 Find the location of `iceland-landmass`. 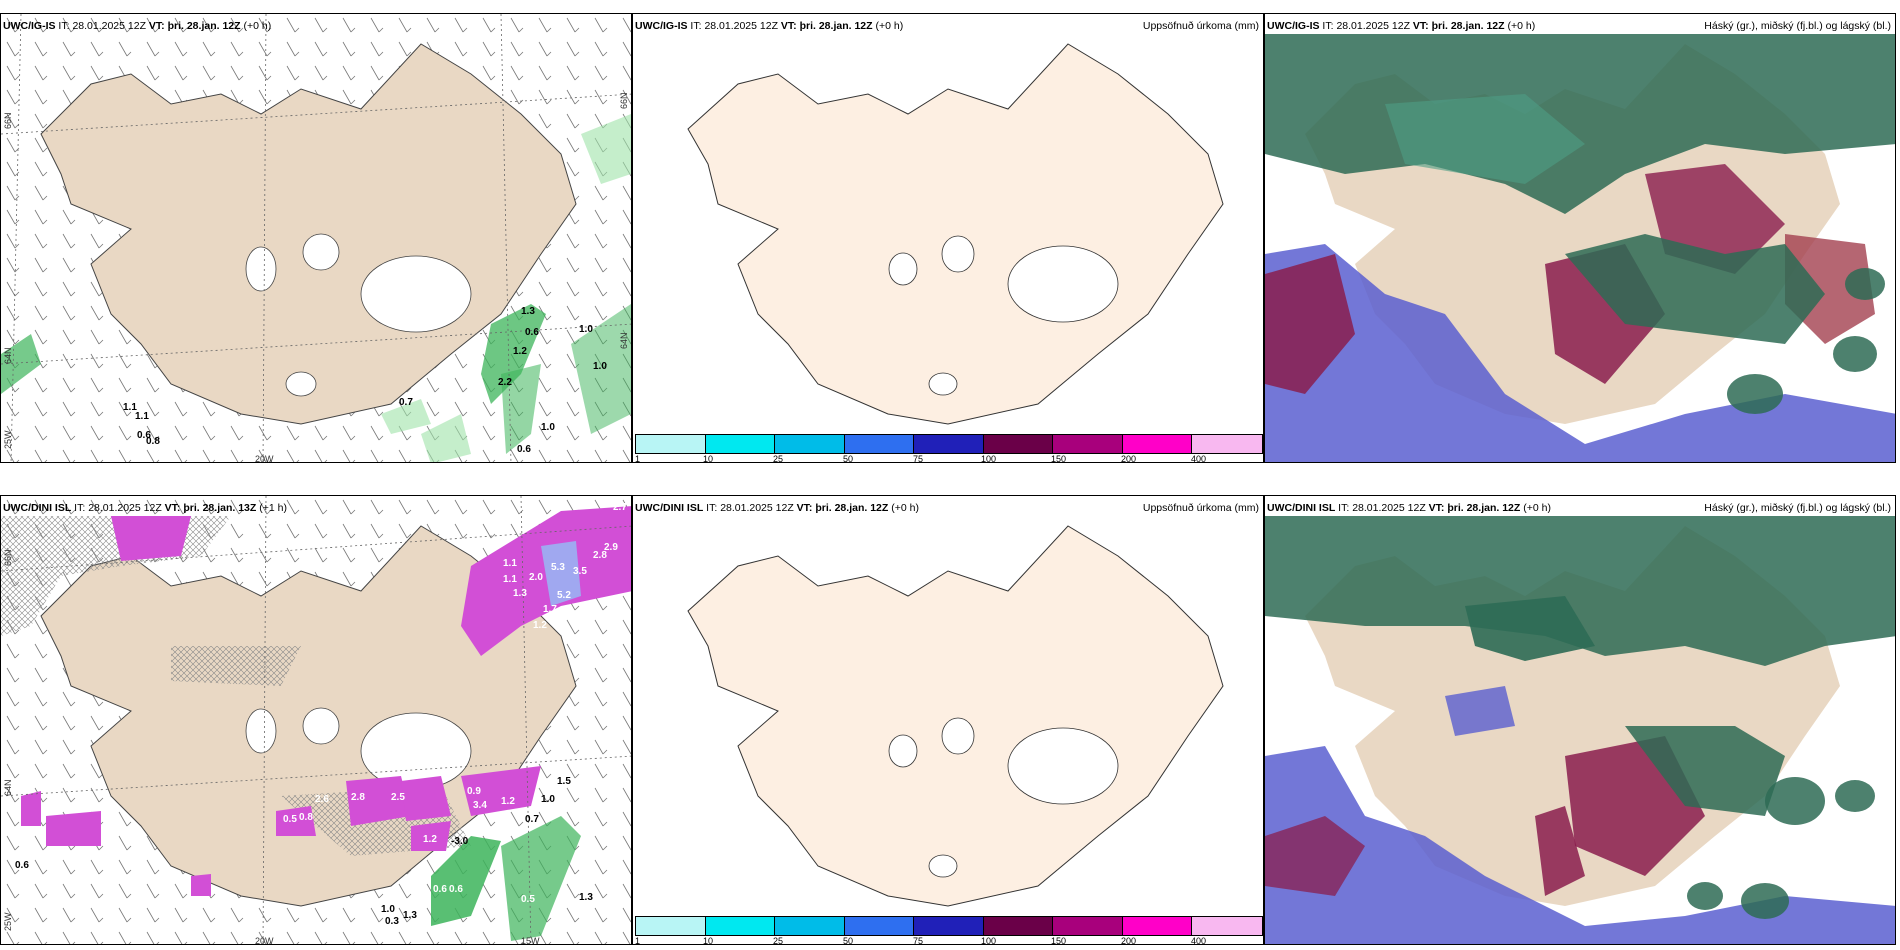

iceland-landmass is located at coordinates (308, 234).